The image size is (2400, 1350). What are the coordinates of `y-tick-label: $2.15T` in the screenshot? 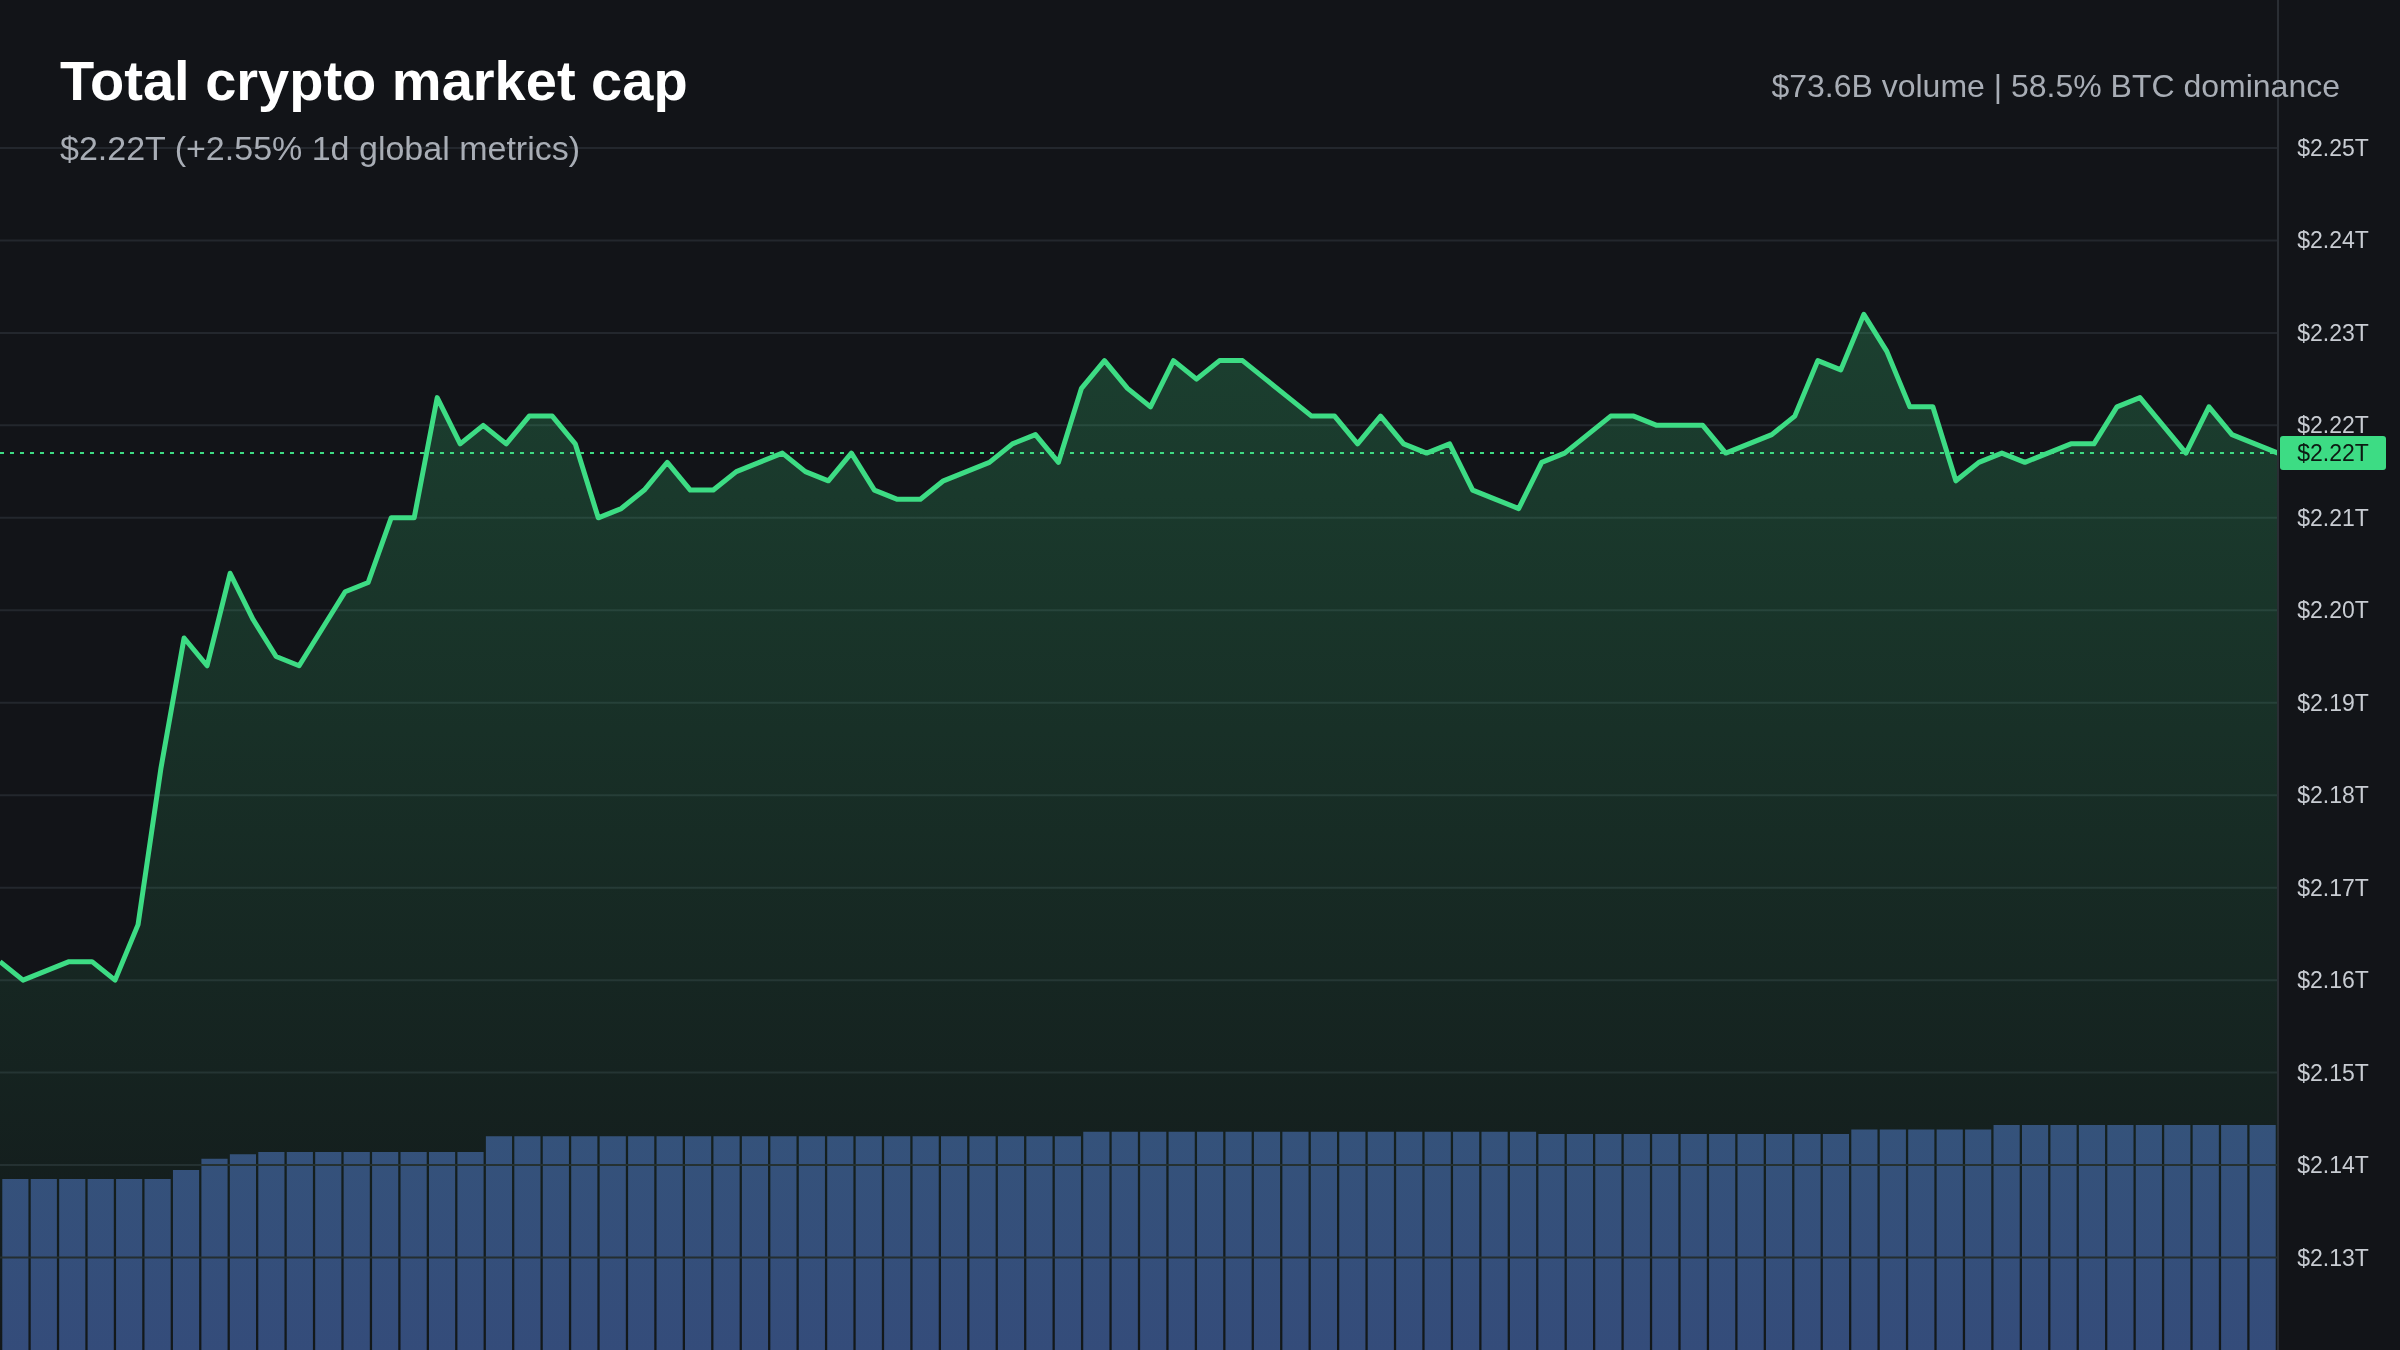 It's located at (2333, 1072).